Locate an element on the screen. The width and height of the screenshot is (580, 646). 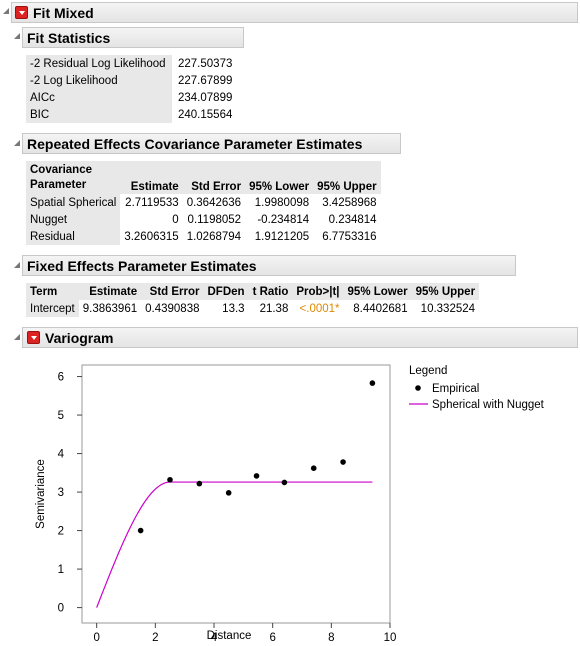
p-value: <.0001* is located at coordinates (319, 308).